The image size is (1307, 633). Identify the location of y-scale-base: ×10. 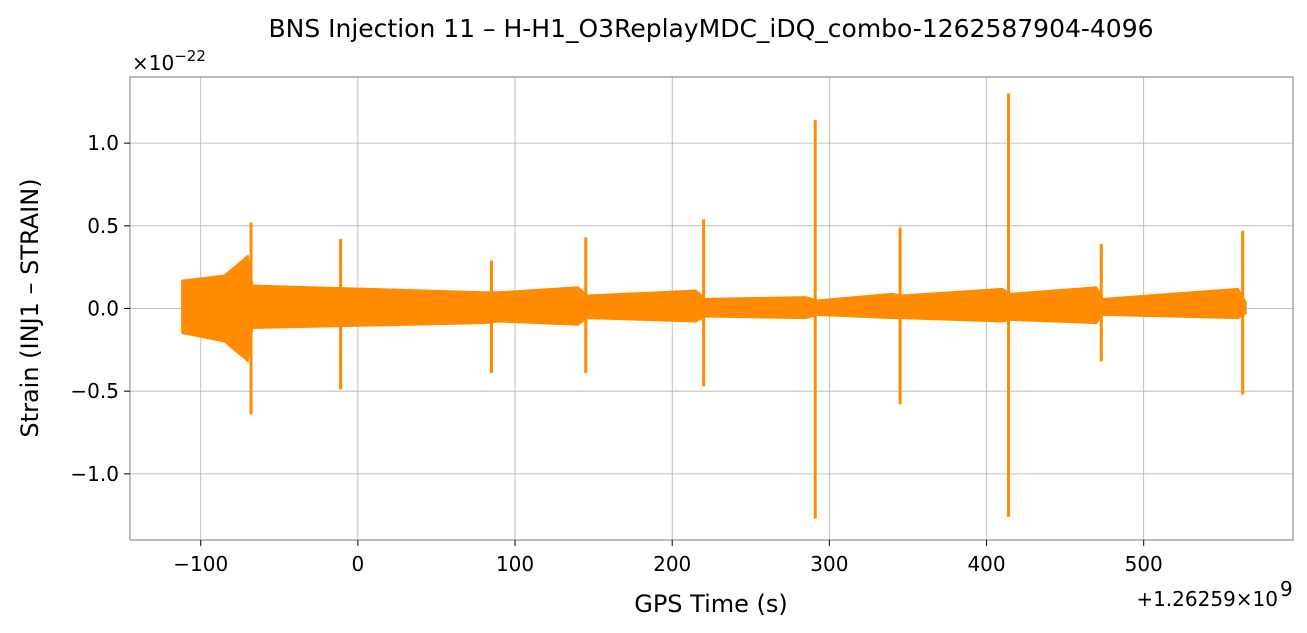
(153, 63).